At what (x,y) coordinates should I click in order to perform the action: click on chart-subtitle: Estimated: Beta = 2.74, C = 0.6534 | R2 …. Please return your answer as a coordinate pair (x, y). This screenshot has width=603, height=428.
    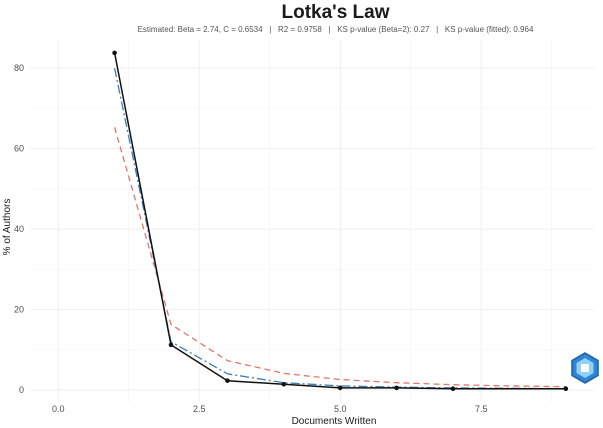
    Looking at the image, I should click on (335, 29).